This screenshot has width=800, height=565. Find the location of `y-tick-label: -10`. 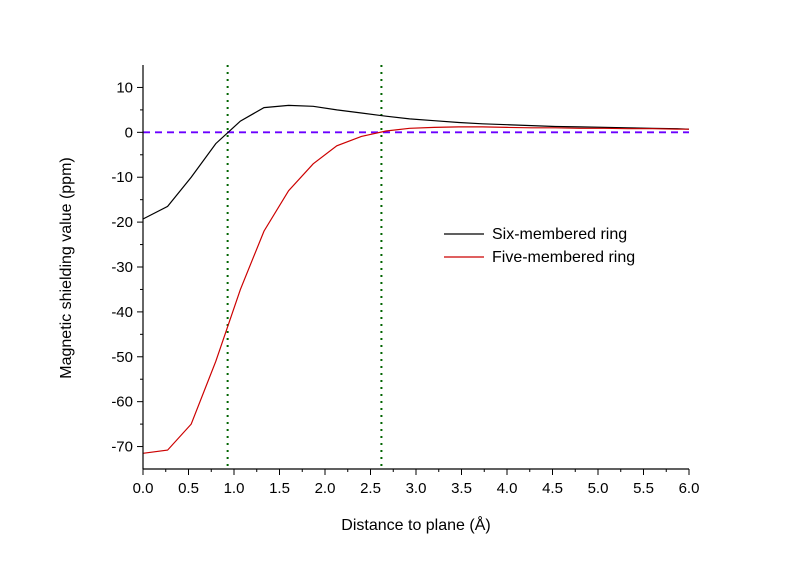

y-tick-label: -10 is located at coordinates (122, 177).